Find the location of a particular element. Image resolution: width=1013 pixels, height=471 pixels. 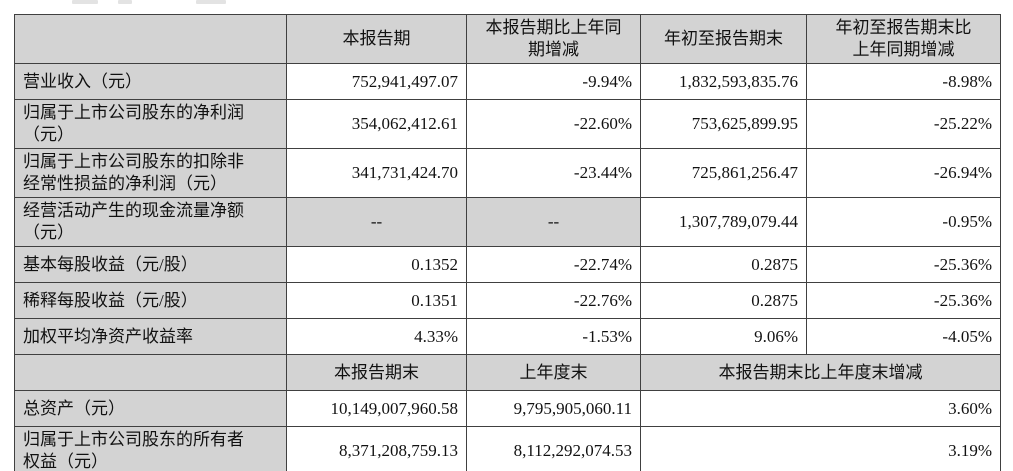

cropped-text-remnant is located at coordinates (506, 3).